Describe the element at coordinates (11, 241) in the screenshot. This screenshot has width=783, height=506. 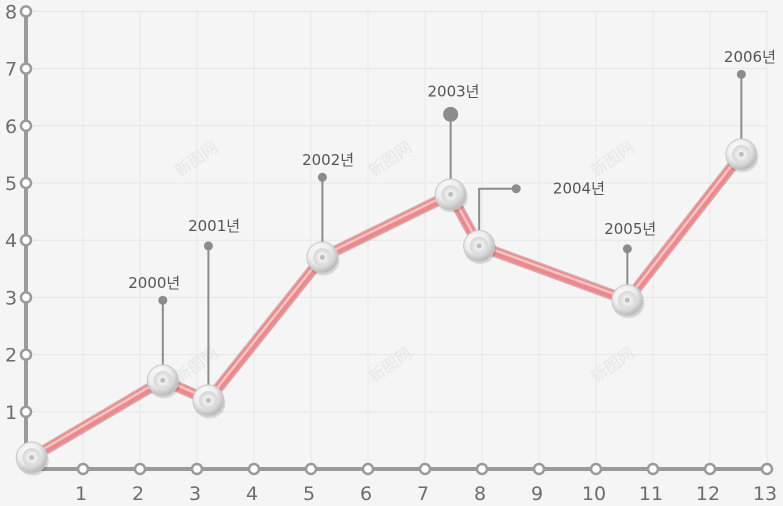
I see `y-tick-label: 4` at that location.